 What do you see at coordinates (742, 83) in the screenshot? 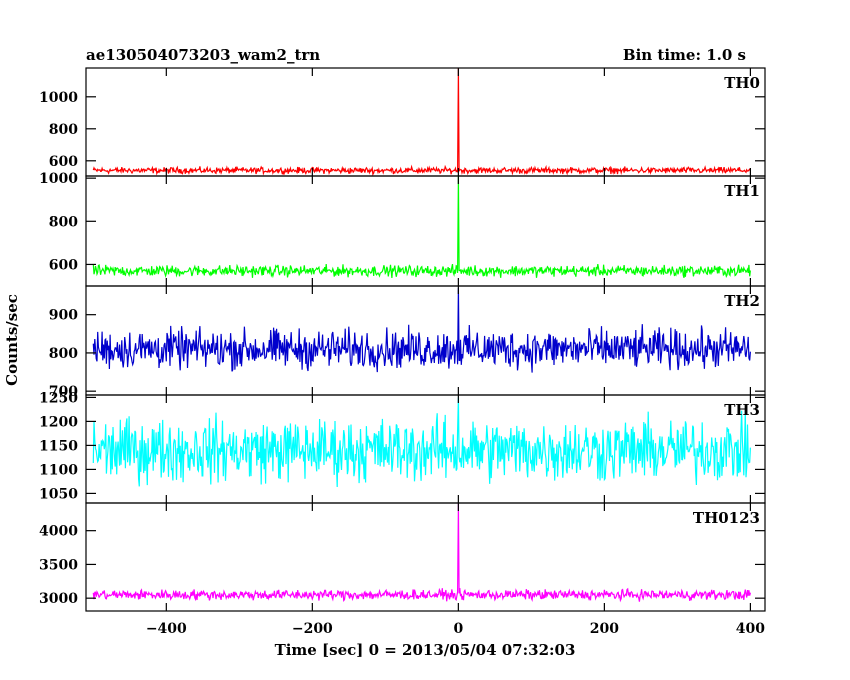
I see `panel-label-th0: TH0` at bounding box center [742, 83].